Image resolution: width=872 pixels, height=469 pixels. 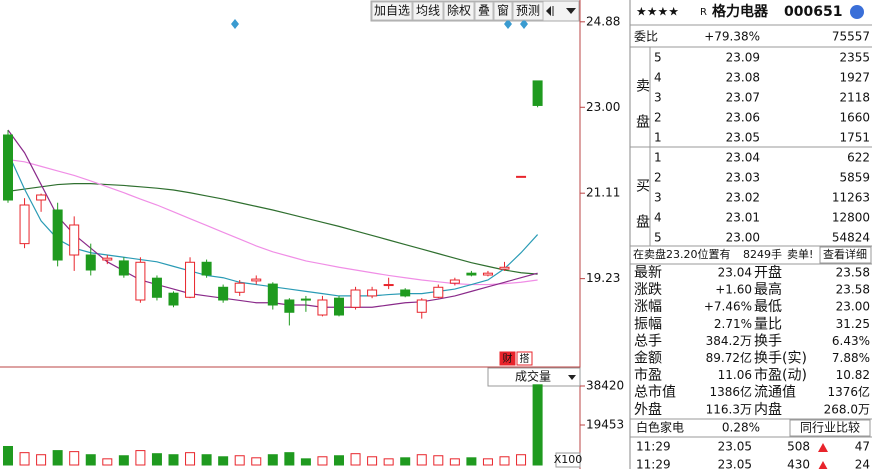 What do you see at coordinates (730, 391) in the screenshot?
I see `stat-value: 1386亿` at bounding box center [730, 391].